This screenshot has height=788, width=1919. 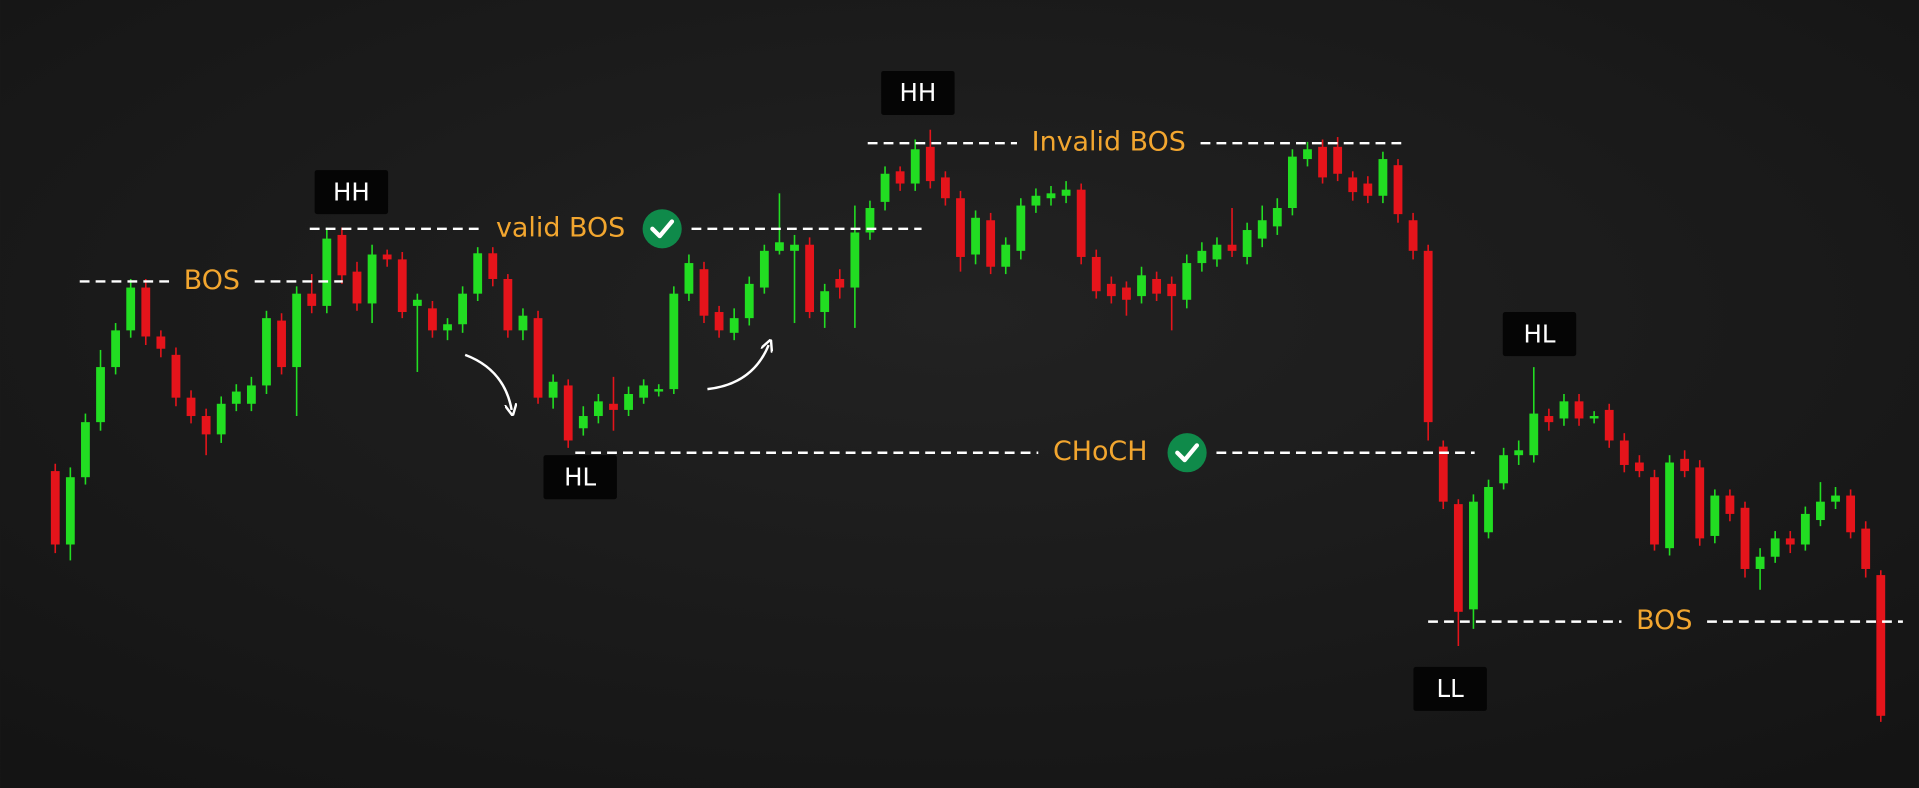 What do you see at coordinates (1109, 142) in the screenshot?
I see `level-label: Invalid BOS` at bounding box center [1109, 142].